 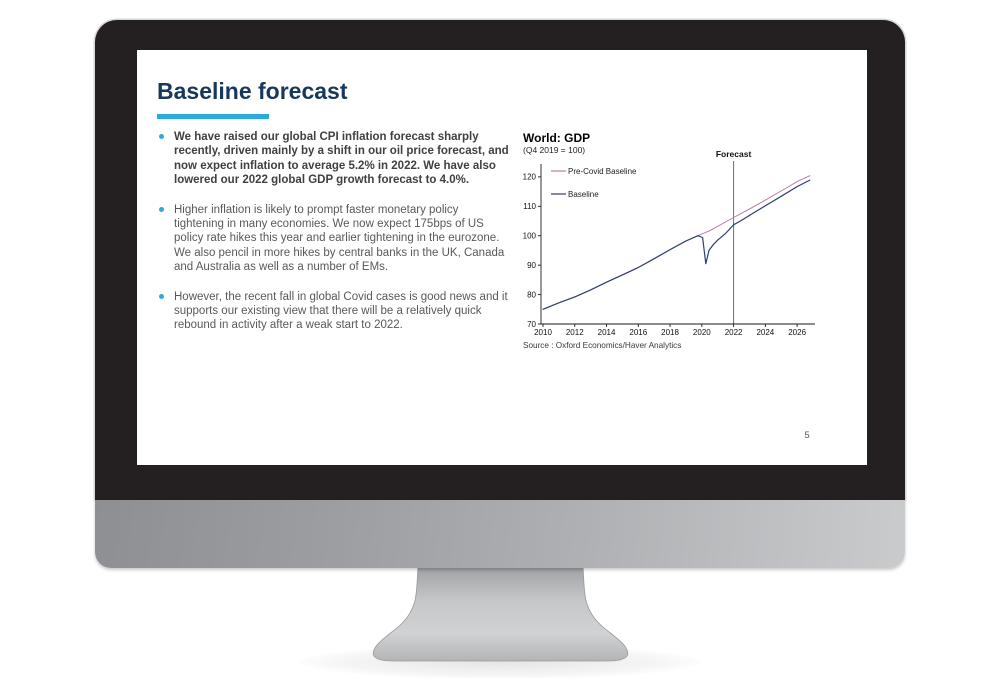 What do you see at coordinates (602, 171) in the screenshot?
I see `svg-text: Pre-Covid Baseline` at bounding box center [602, 171].